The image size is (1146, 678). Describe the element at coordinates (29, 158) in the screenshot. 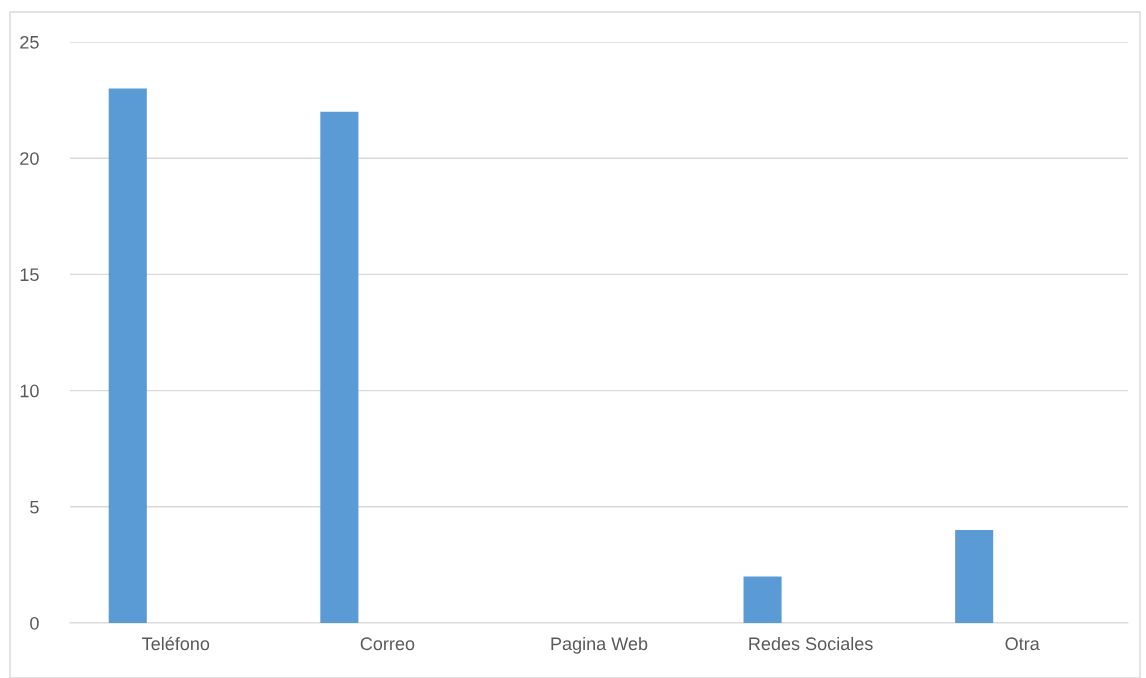

I see `y-tick-label: 20` at that location.